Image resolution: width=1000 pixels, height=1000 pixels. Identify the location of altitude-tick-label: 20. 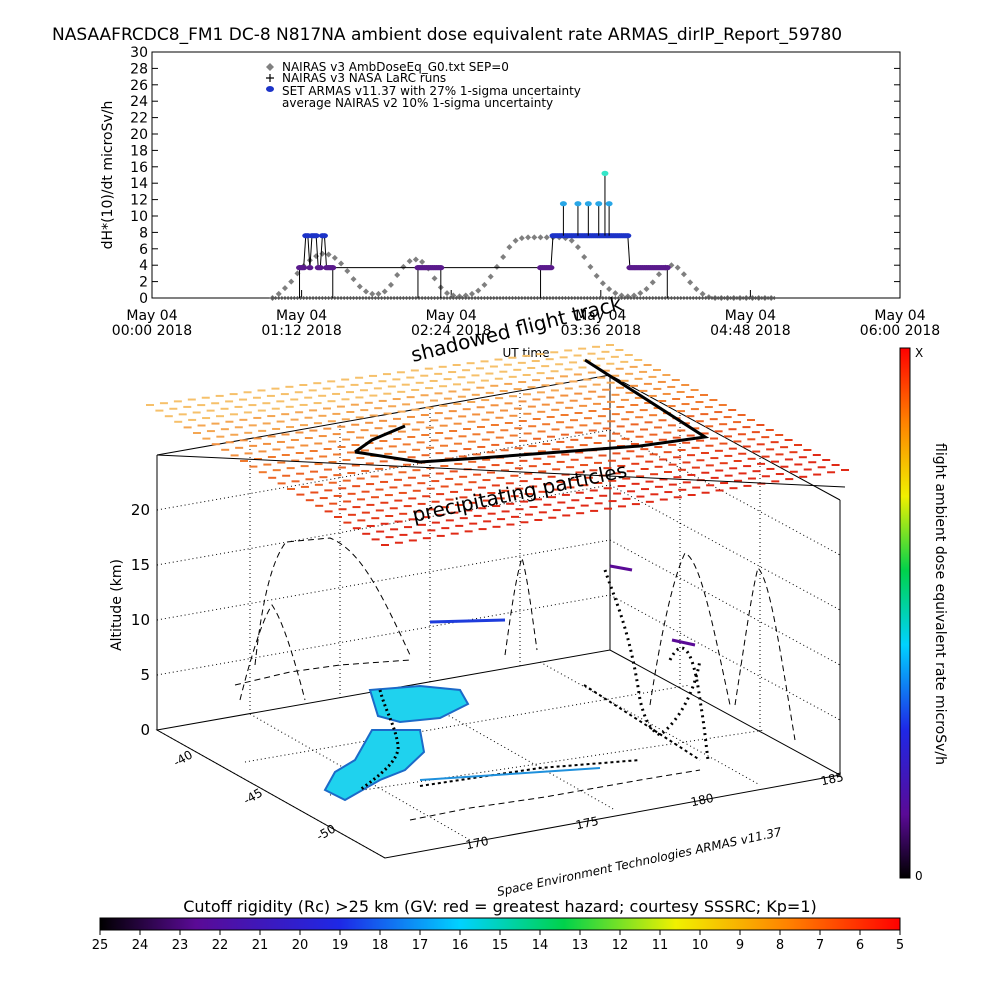
(140, 510).